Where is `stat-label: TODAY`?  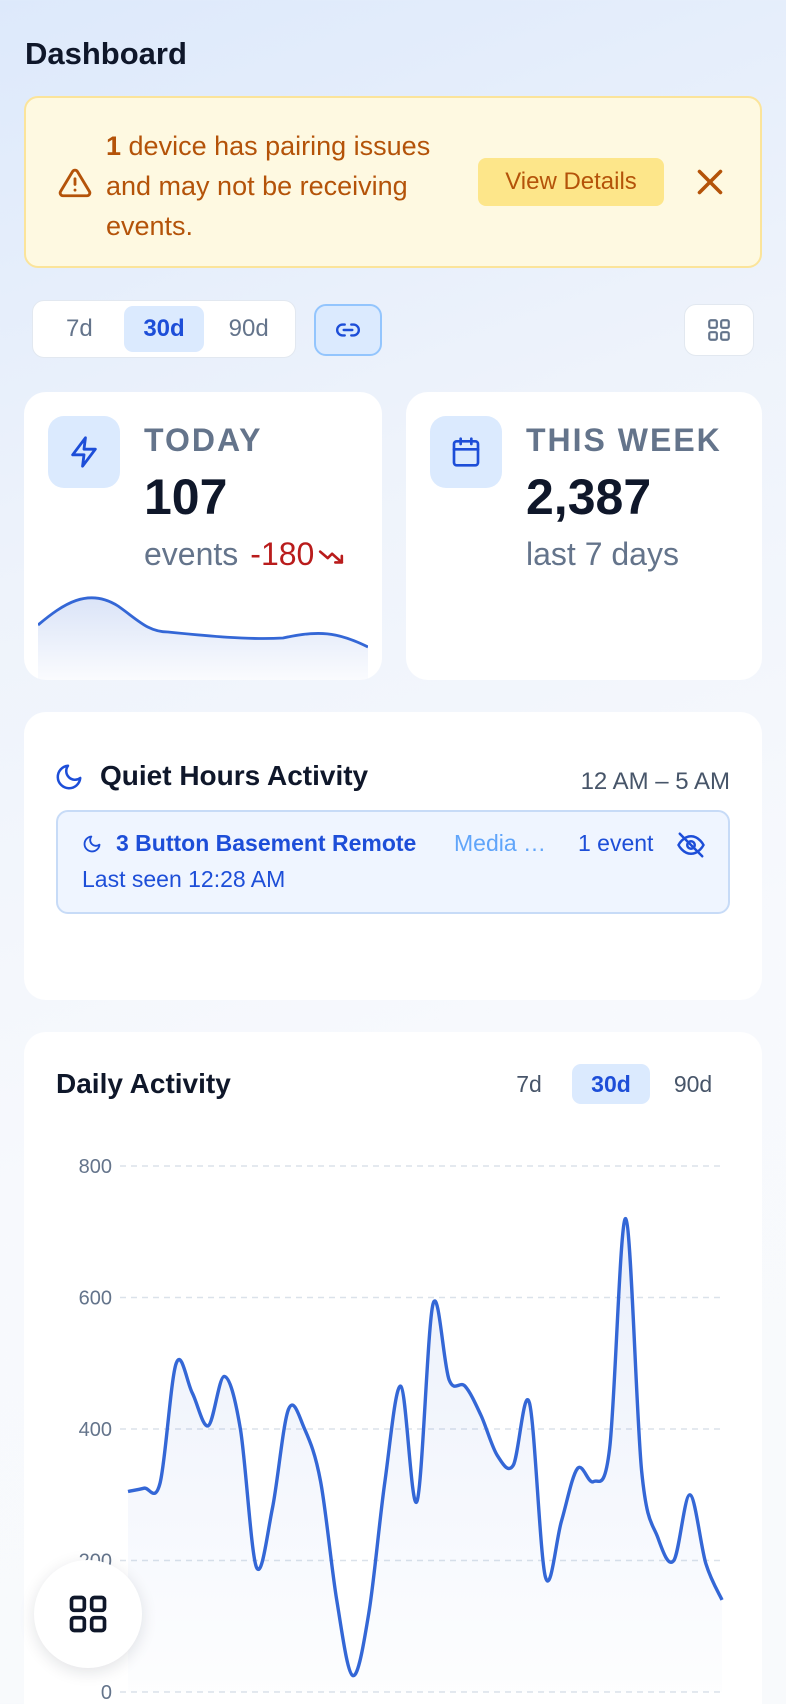
stat-label: TODAY is located at coordinates (203, 440).